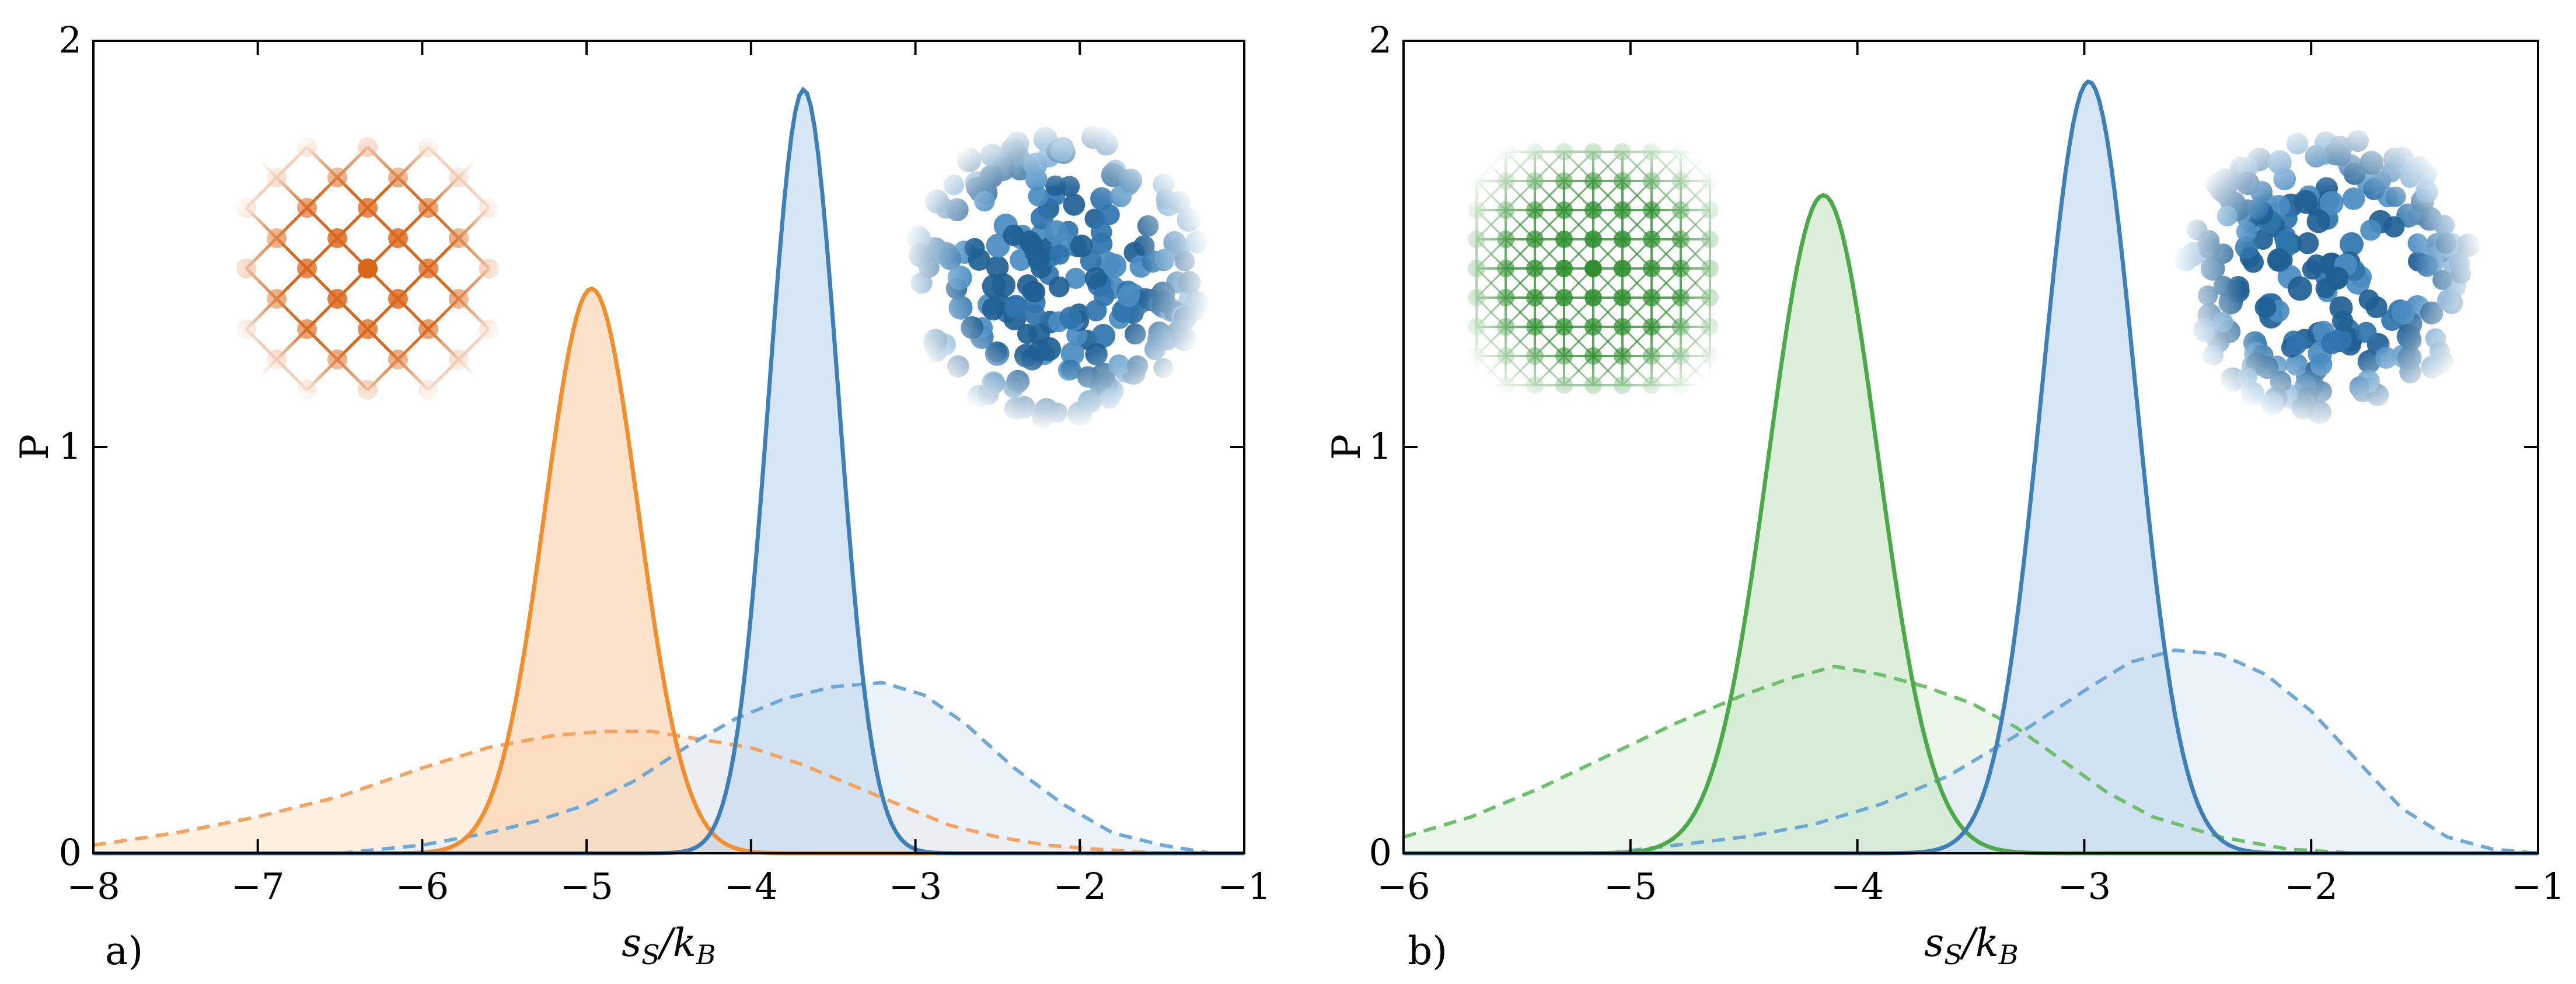  I want to click on panel-b-ylabel: P, so click(1346, 447).